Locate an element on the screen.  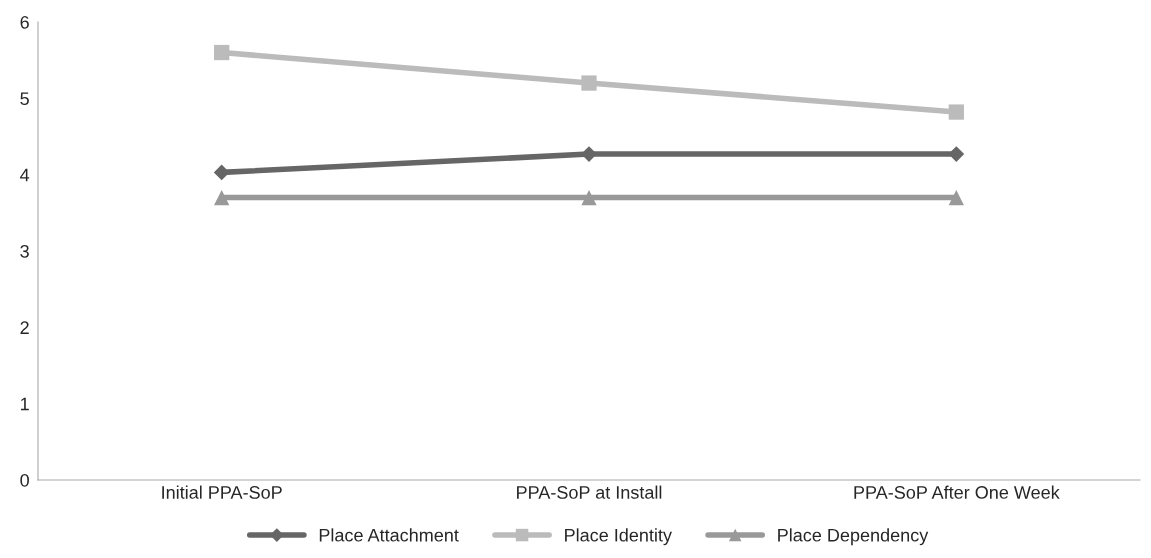
y-tick-label: 1 is located at coordinates (25, 404).